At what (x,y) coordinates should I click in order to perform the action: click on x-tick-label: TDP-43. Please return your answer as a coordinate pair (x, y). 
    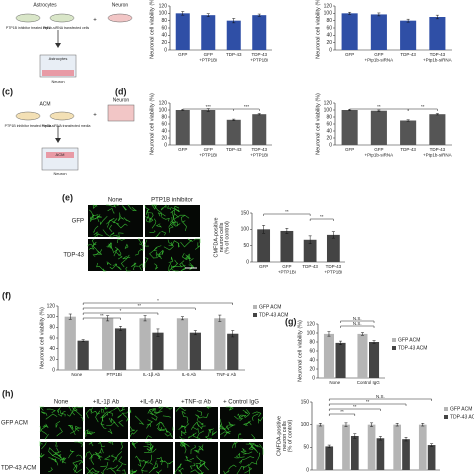
    Looking at the image, I should click on (408, 54).